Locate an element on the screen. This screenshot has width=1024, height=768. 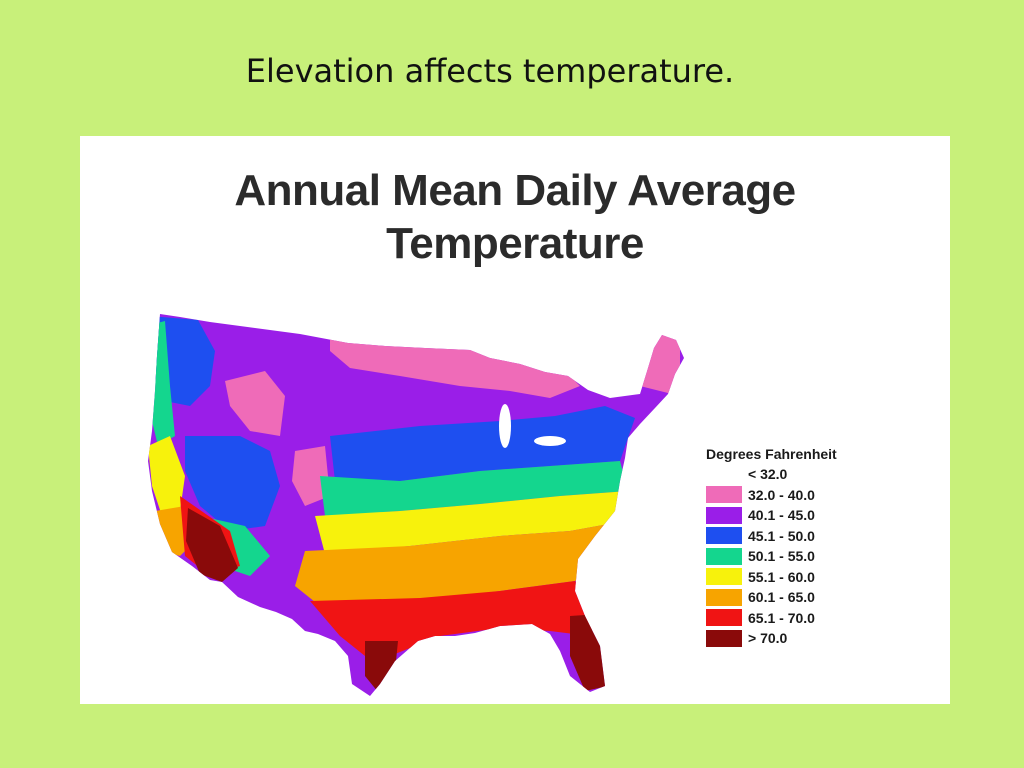
legend-label: 60.1 - 65.0 is located at coordinates (781, 597).